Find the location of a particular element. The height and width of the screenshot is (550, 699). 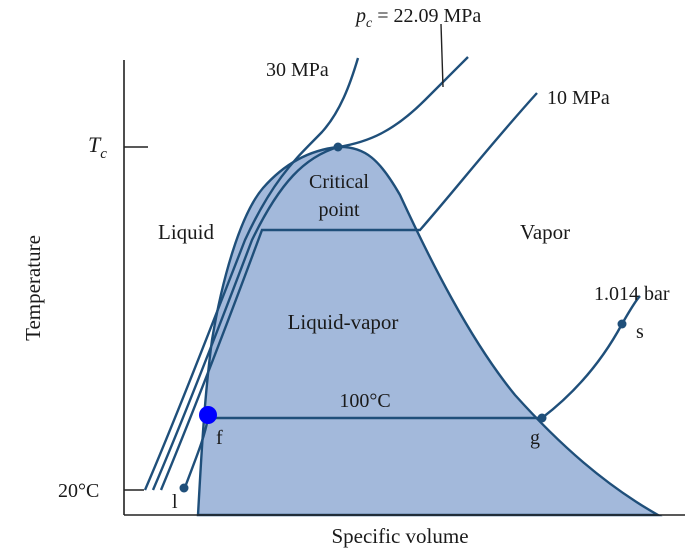

two-phase-region-label: Liquid-vapor is located at coordinates (343, 322).